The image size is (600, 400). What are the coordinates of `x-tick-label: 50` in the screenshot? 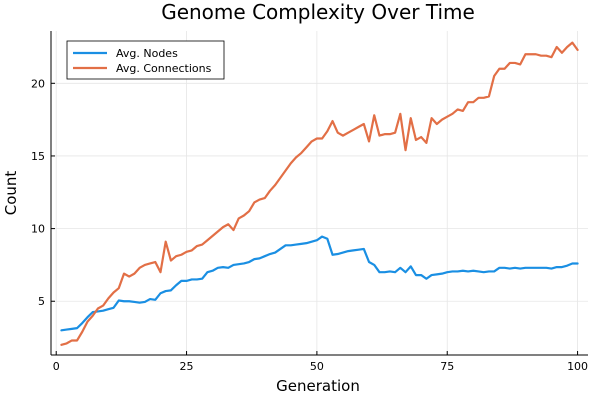 It's located at (317, 366).